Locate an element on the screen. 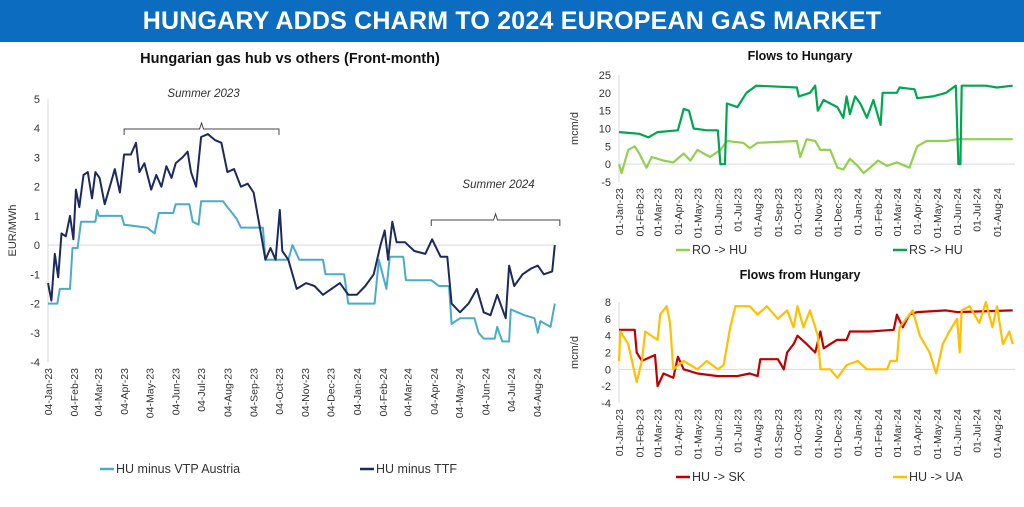 The width and height of the screenshot is (1024, 507). legend-label: RO -> HU is located at coordinates (719, 250).